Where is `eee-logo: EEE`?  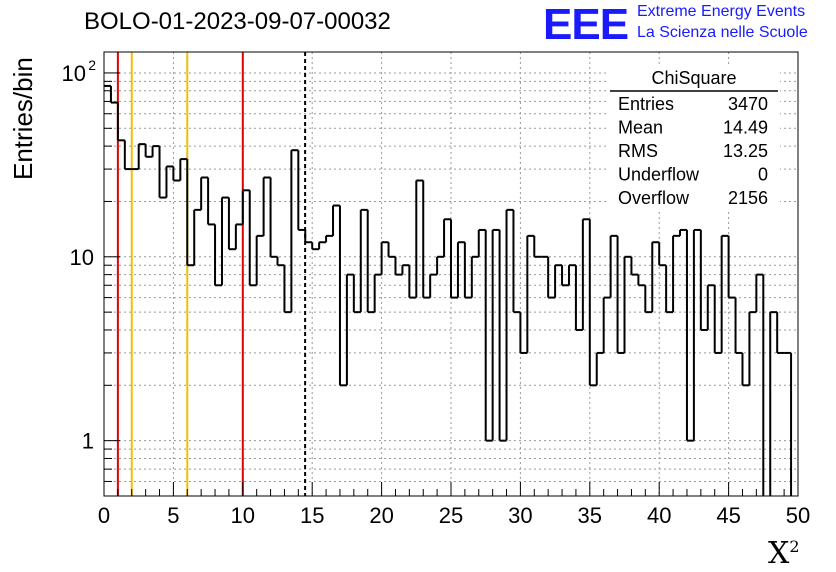 eee-logo: EEE is located at coordinates (586, 24).